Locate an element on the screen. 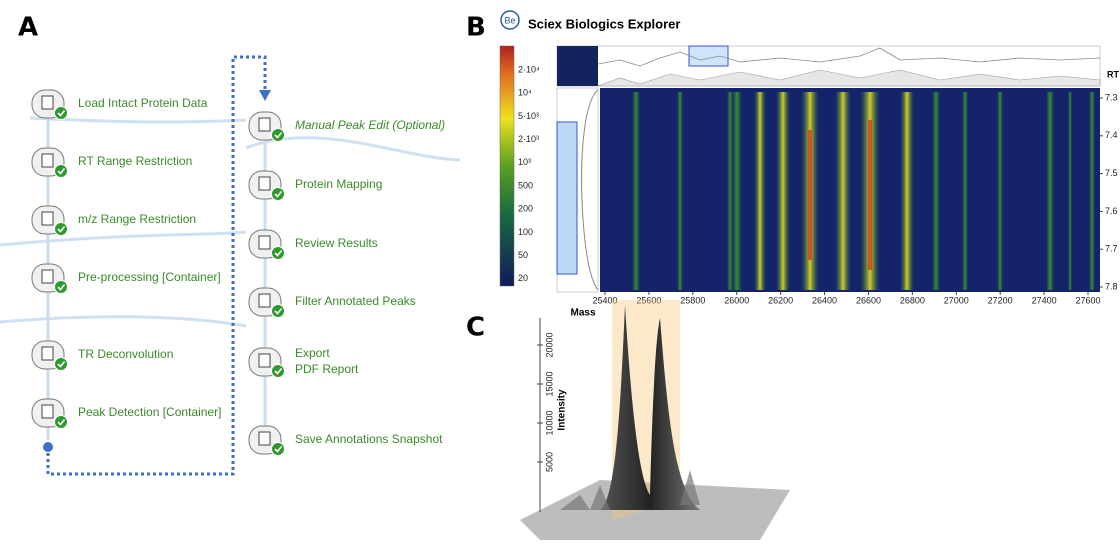 The image size is (1120, 544). y-tick-label: 7.8 is located at coordinates (1111, 286).